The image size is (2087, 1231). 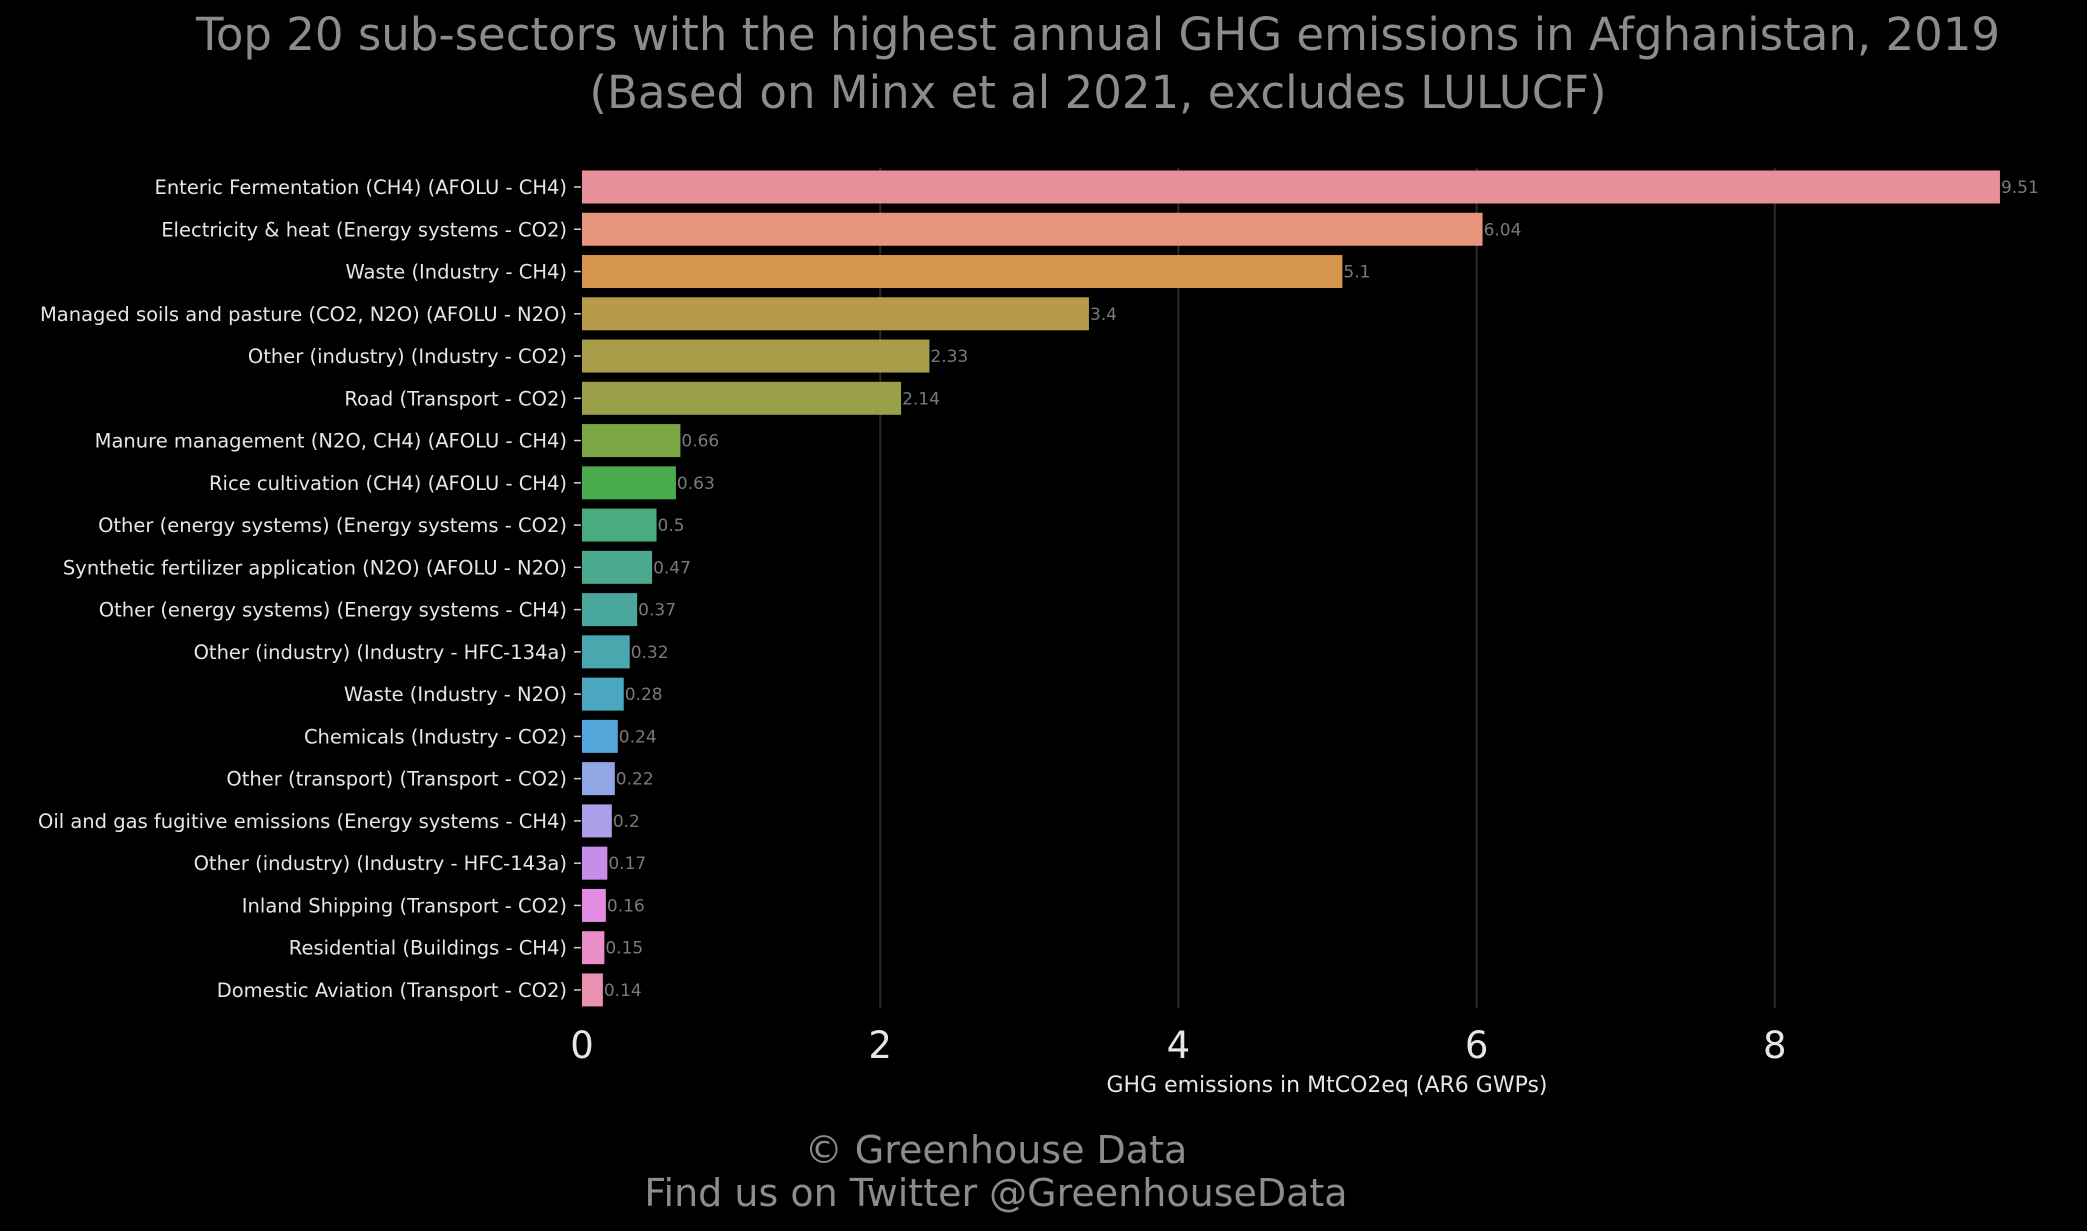 What do you see at coordinates (380, 863) in the screenshot?
I see `category-label-17: Other (industry) (Industry - HFC-143a)` at bounding box center [380, 863].